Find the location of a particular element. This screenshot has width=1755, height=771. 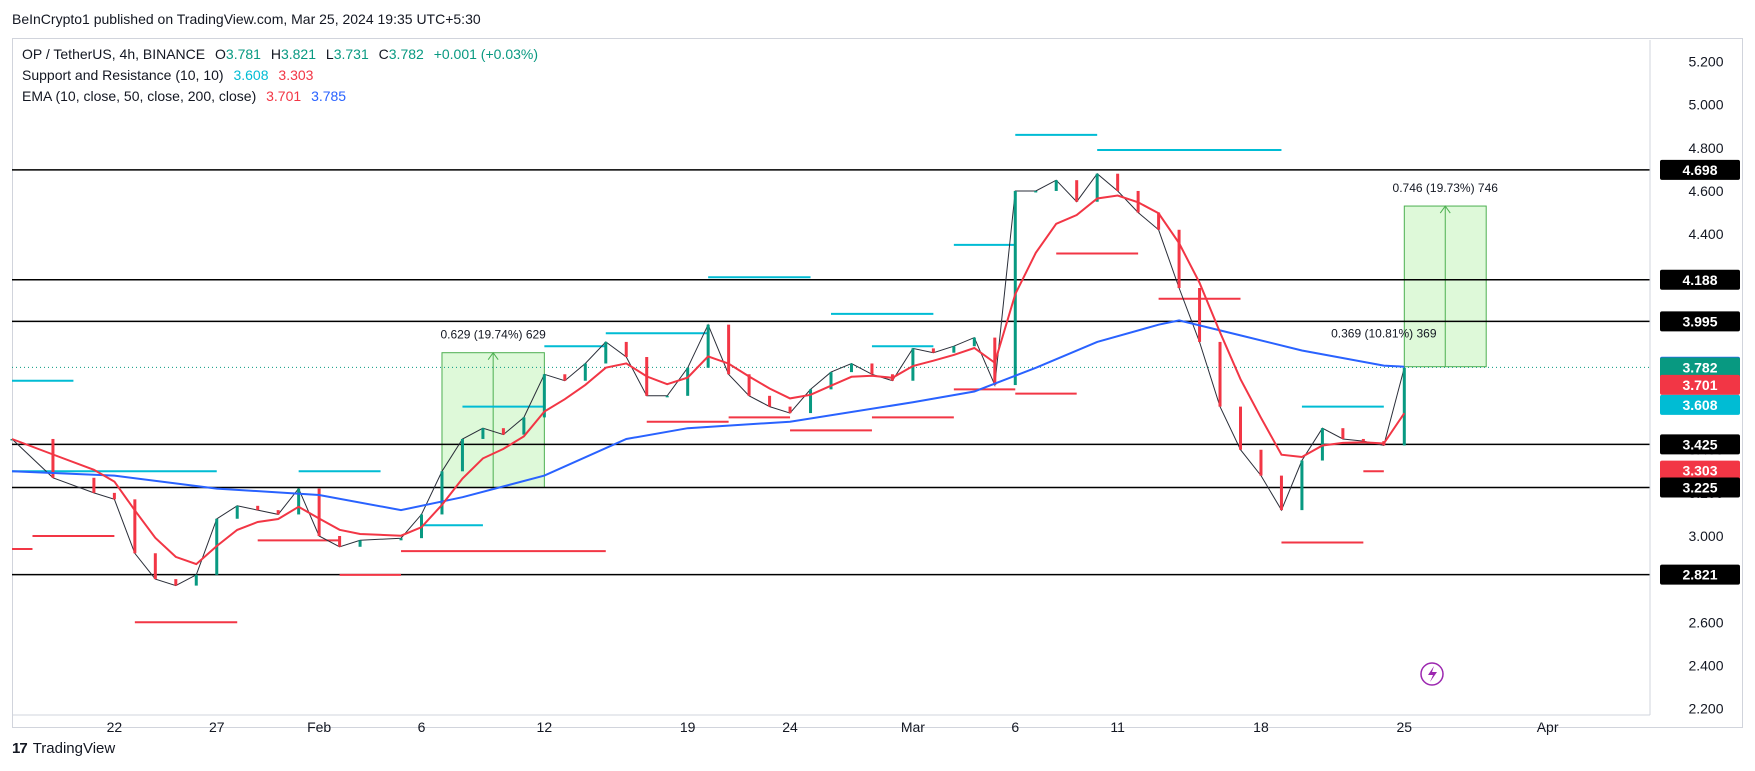

legend-sr-label: Support and Resistance (10, 10) is located at coordinates (123, 75).